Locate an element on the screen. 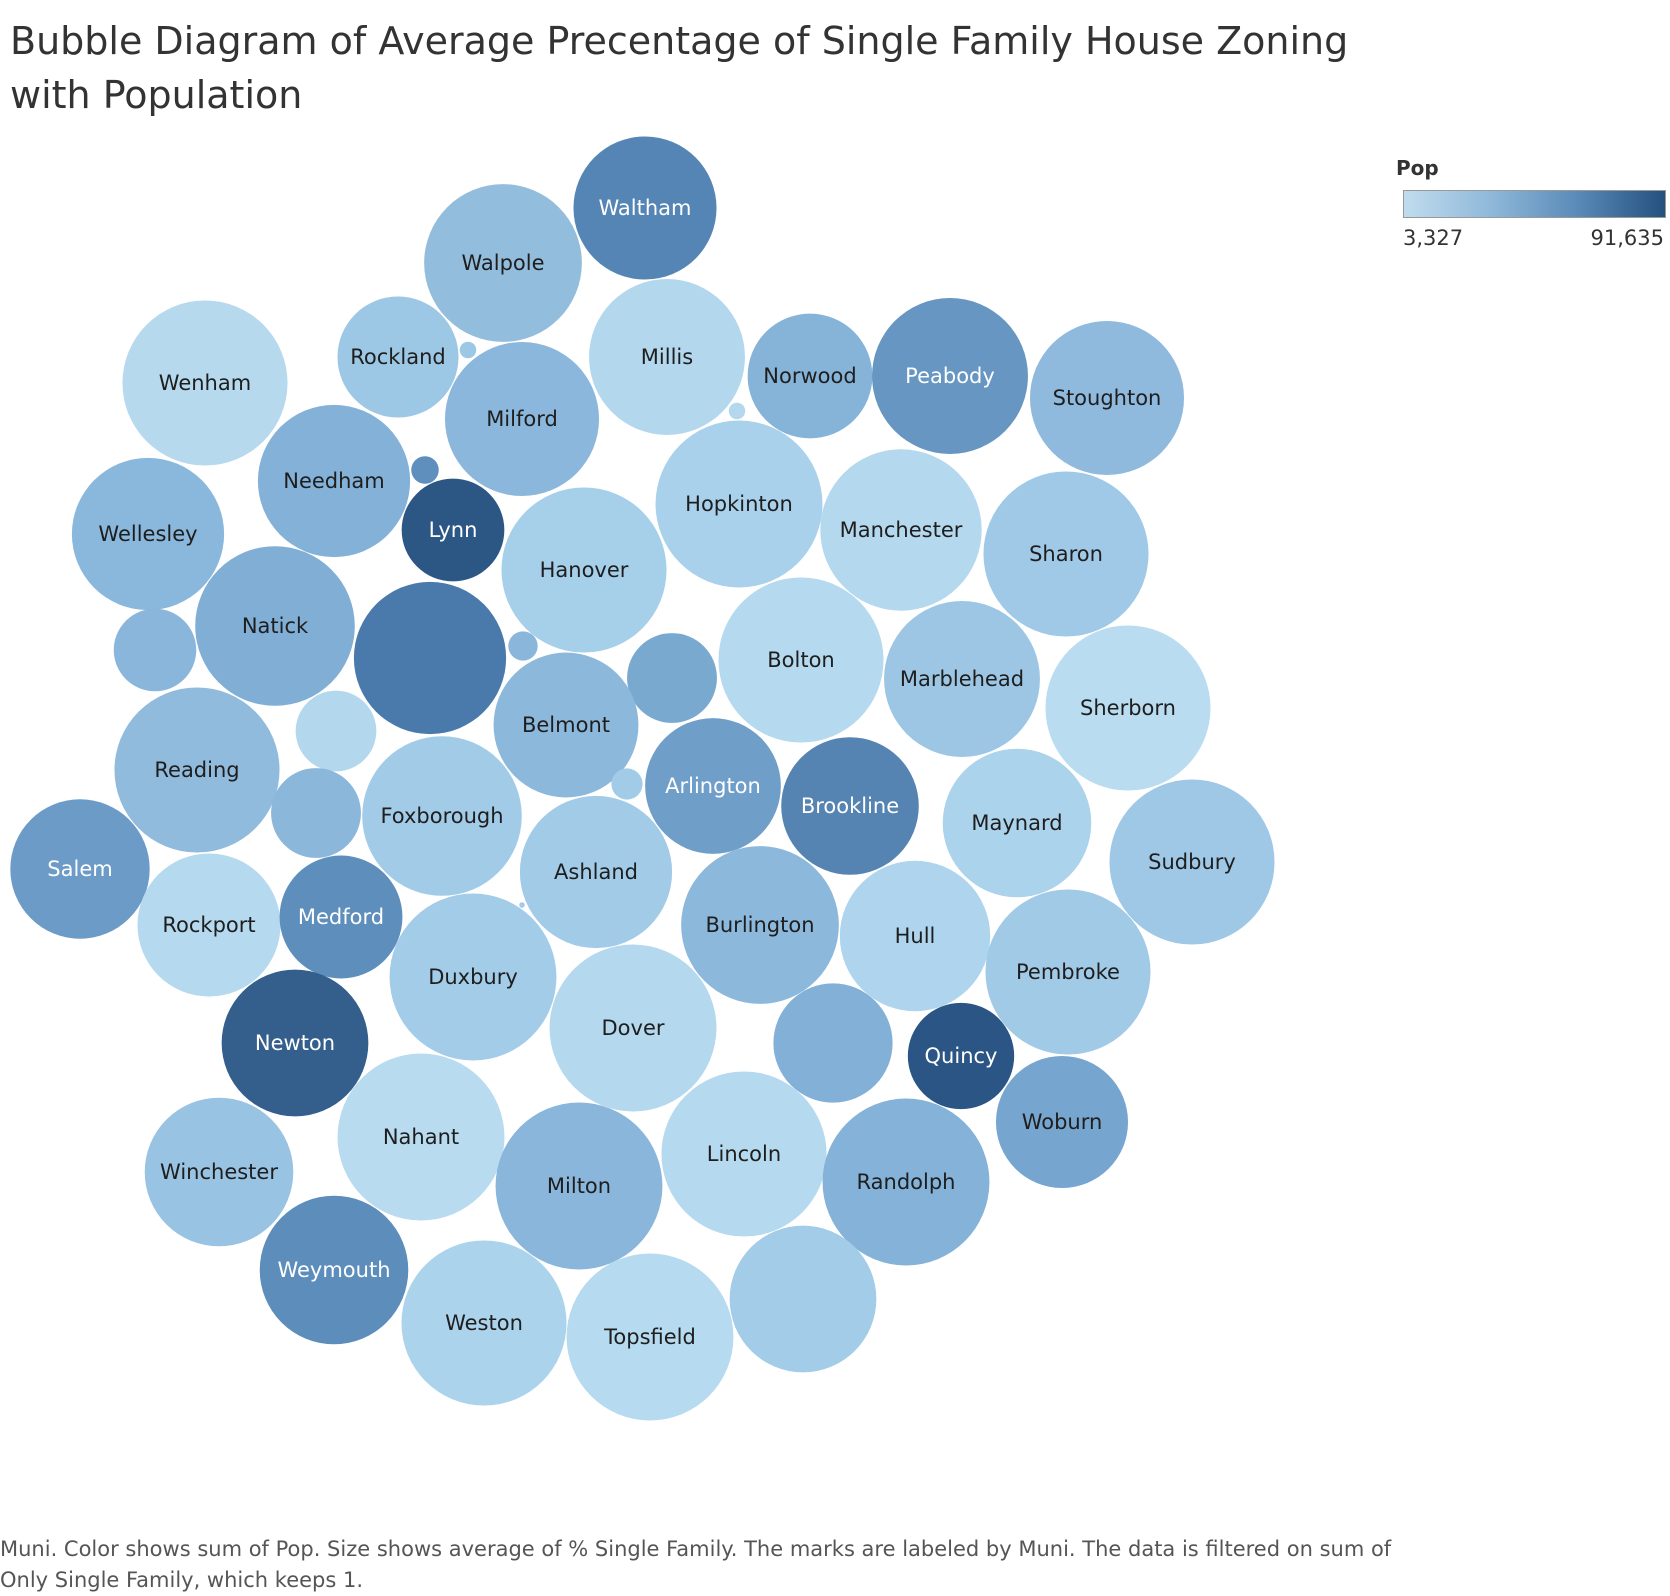  bubble-burlington: Burlington is located at coordinates (760, 925).